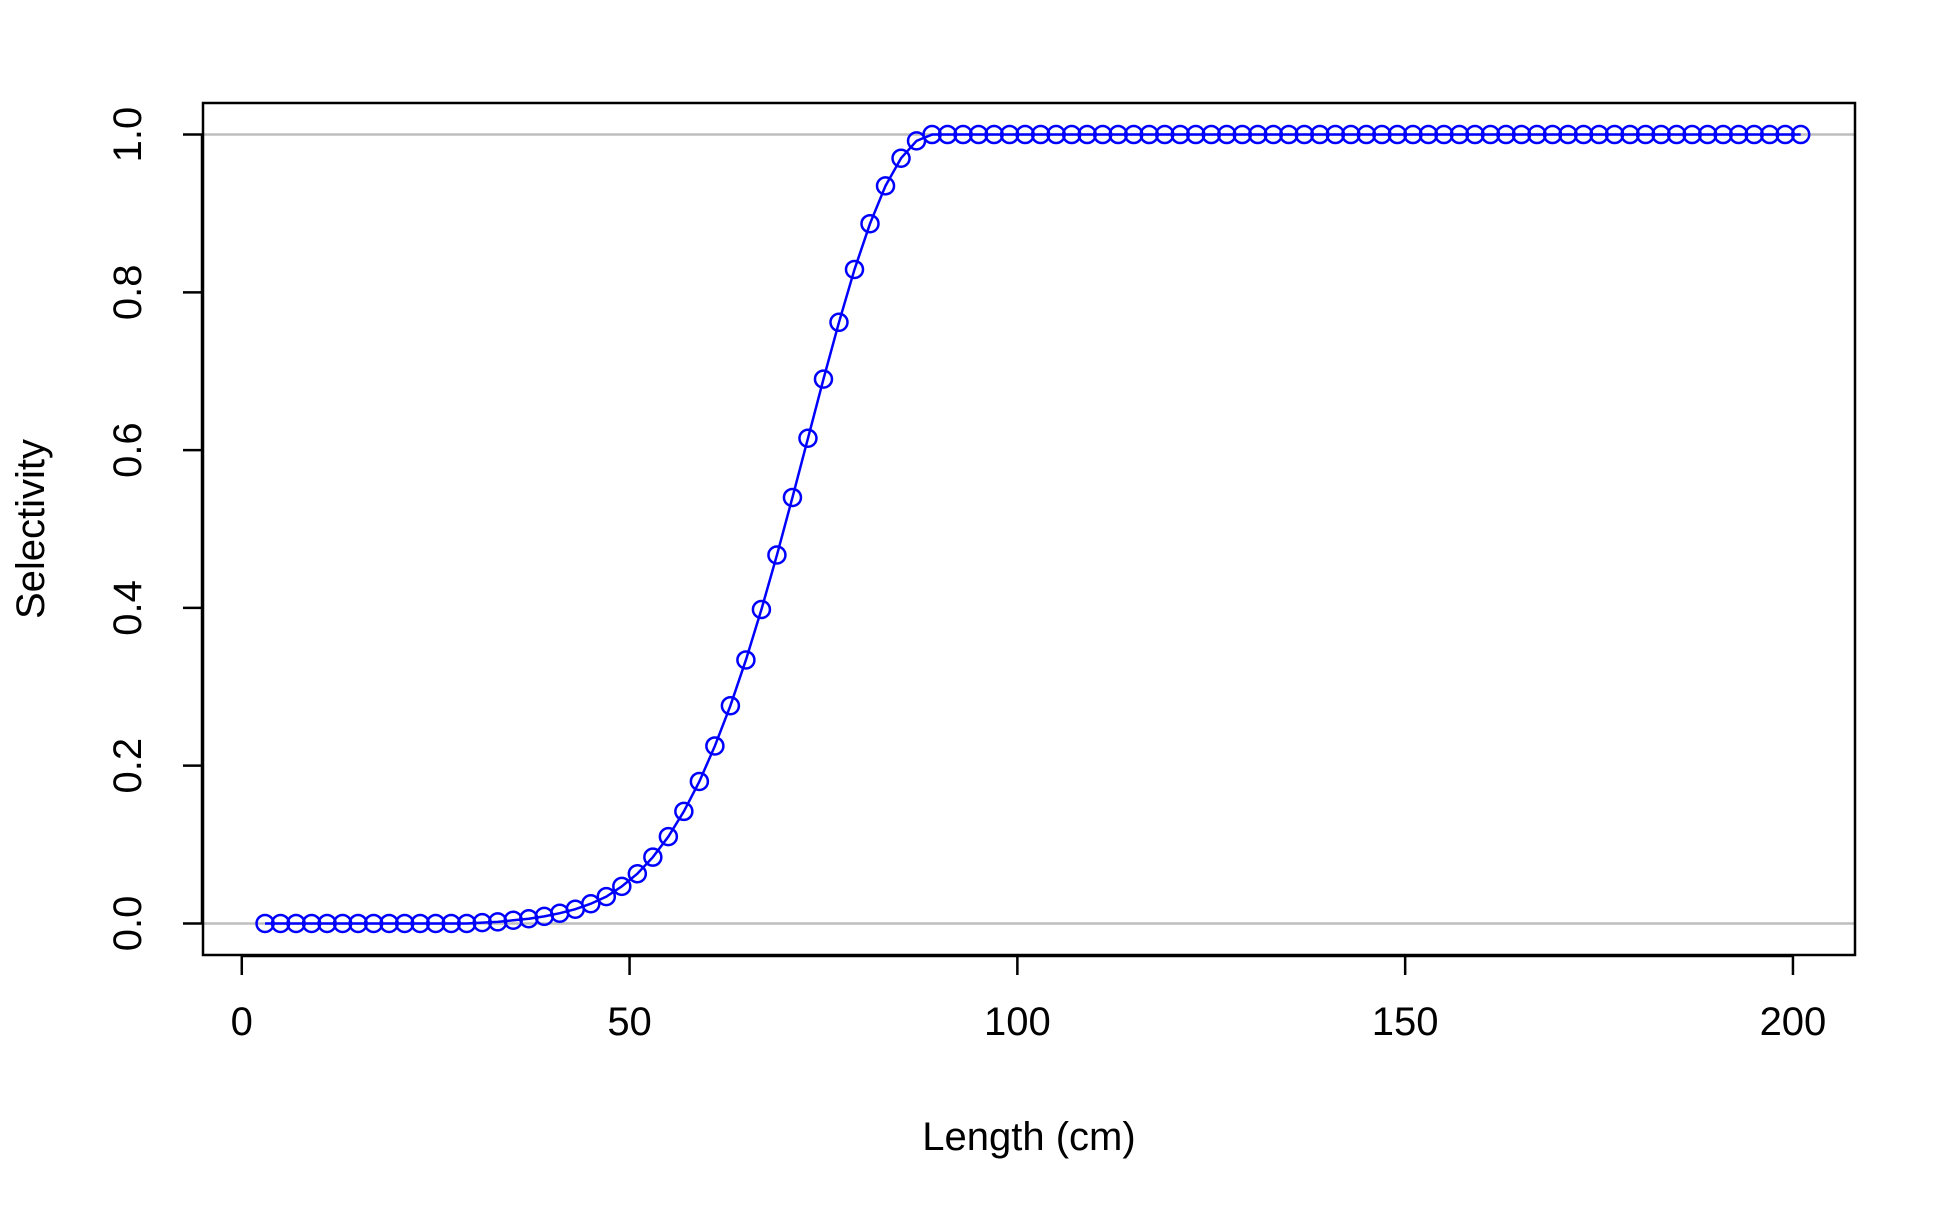 The height and width of the screenshot is (1205, 1950). What do you see at coordinates (1028, 1137) in the screenshot?
I see `x-axis-title: Length (cm)` at bounding box center [1028, 1137].